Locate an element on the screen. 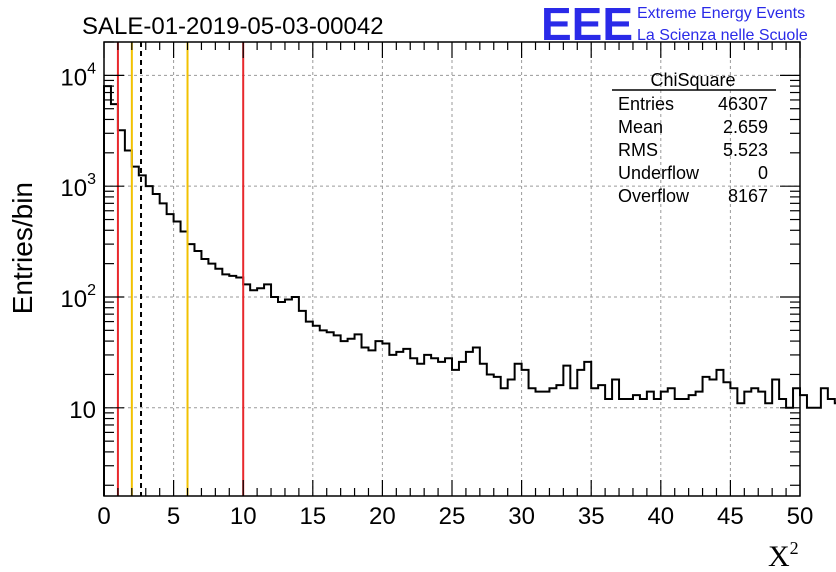 This screenshot has height=572, width=836. x-tick-label: 40 is located at coordinates (660, 516).